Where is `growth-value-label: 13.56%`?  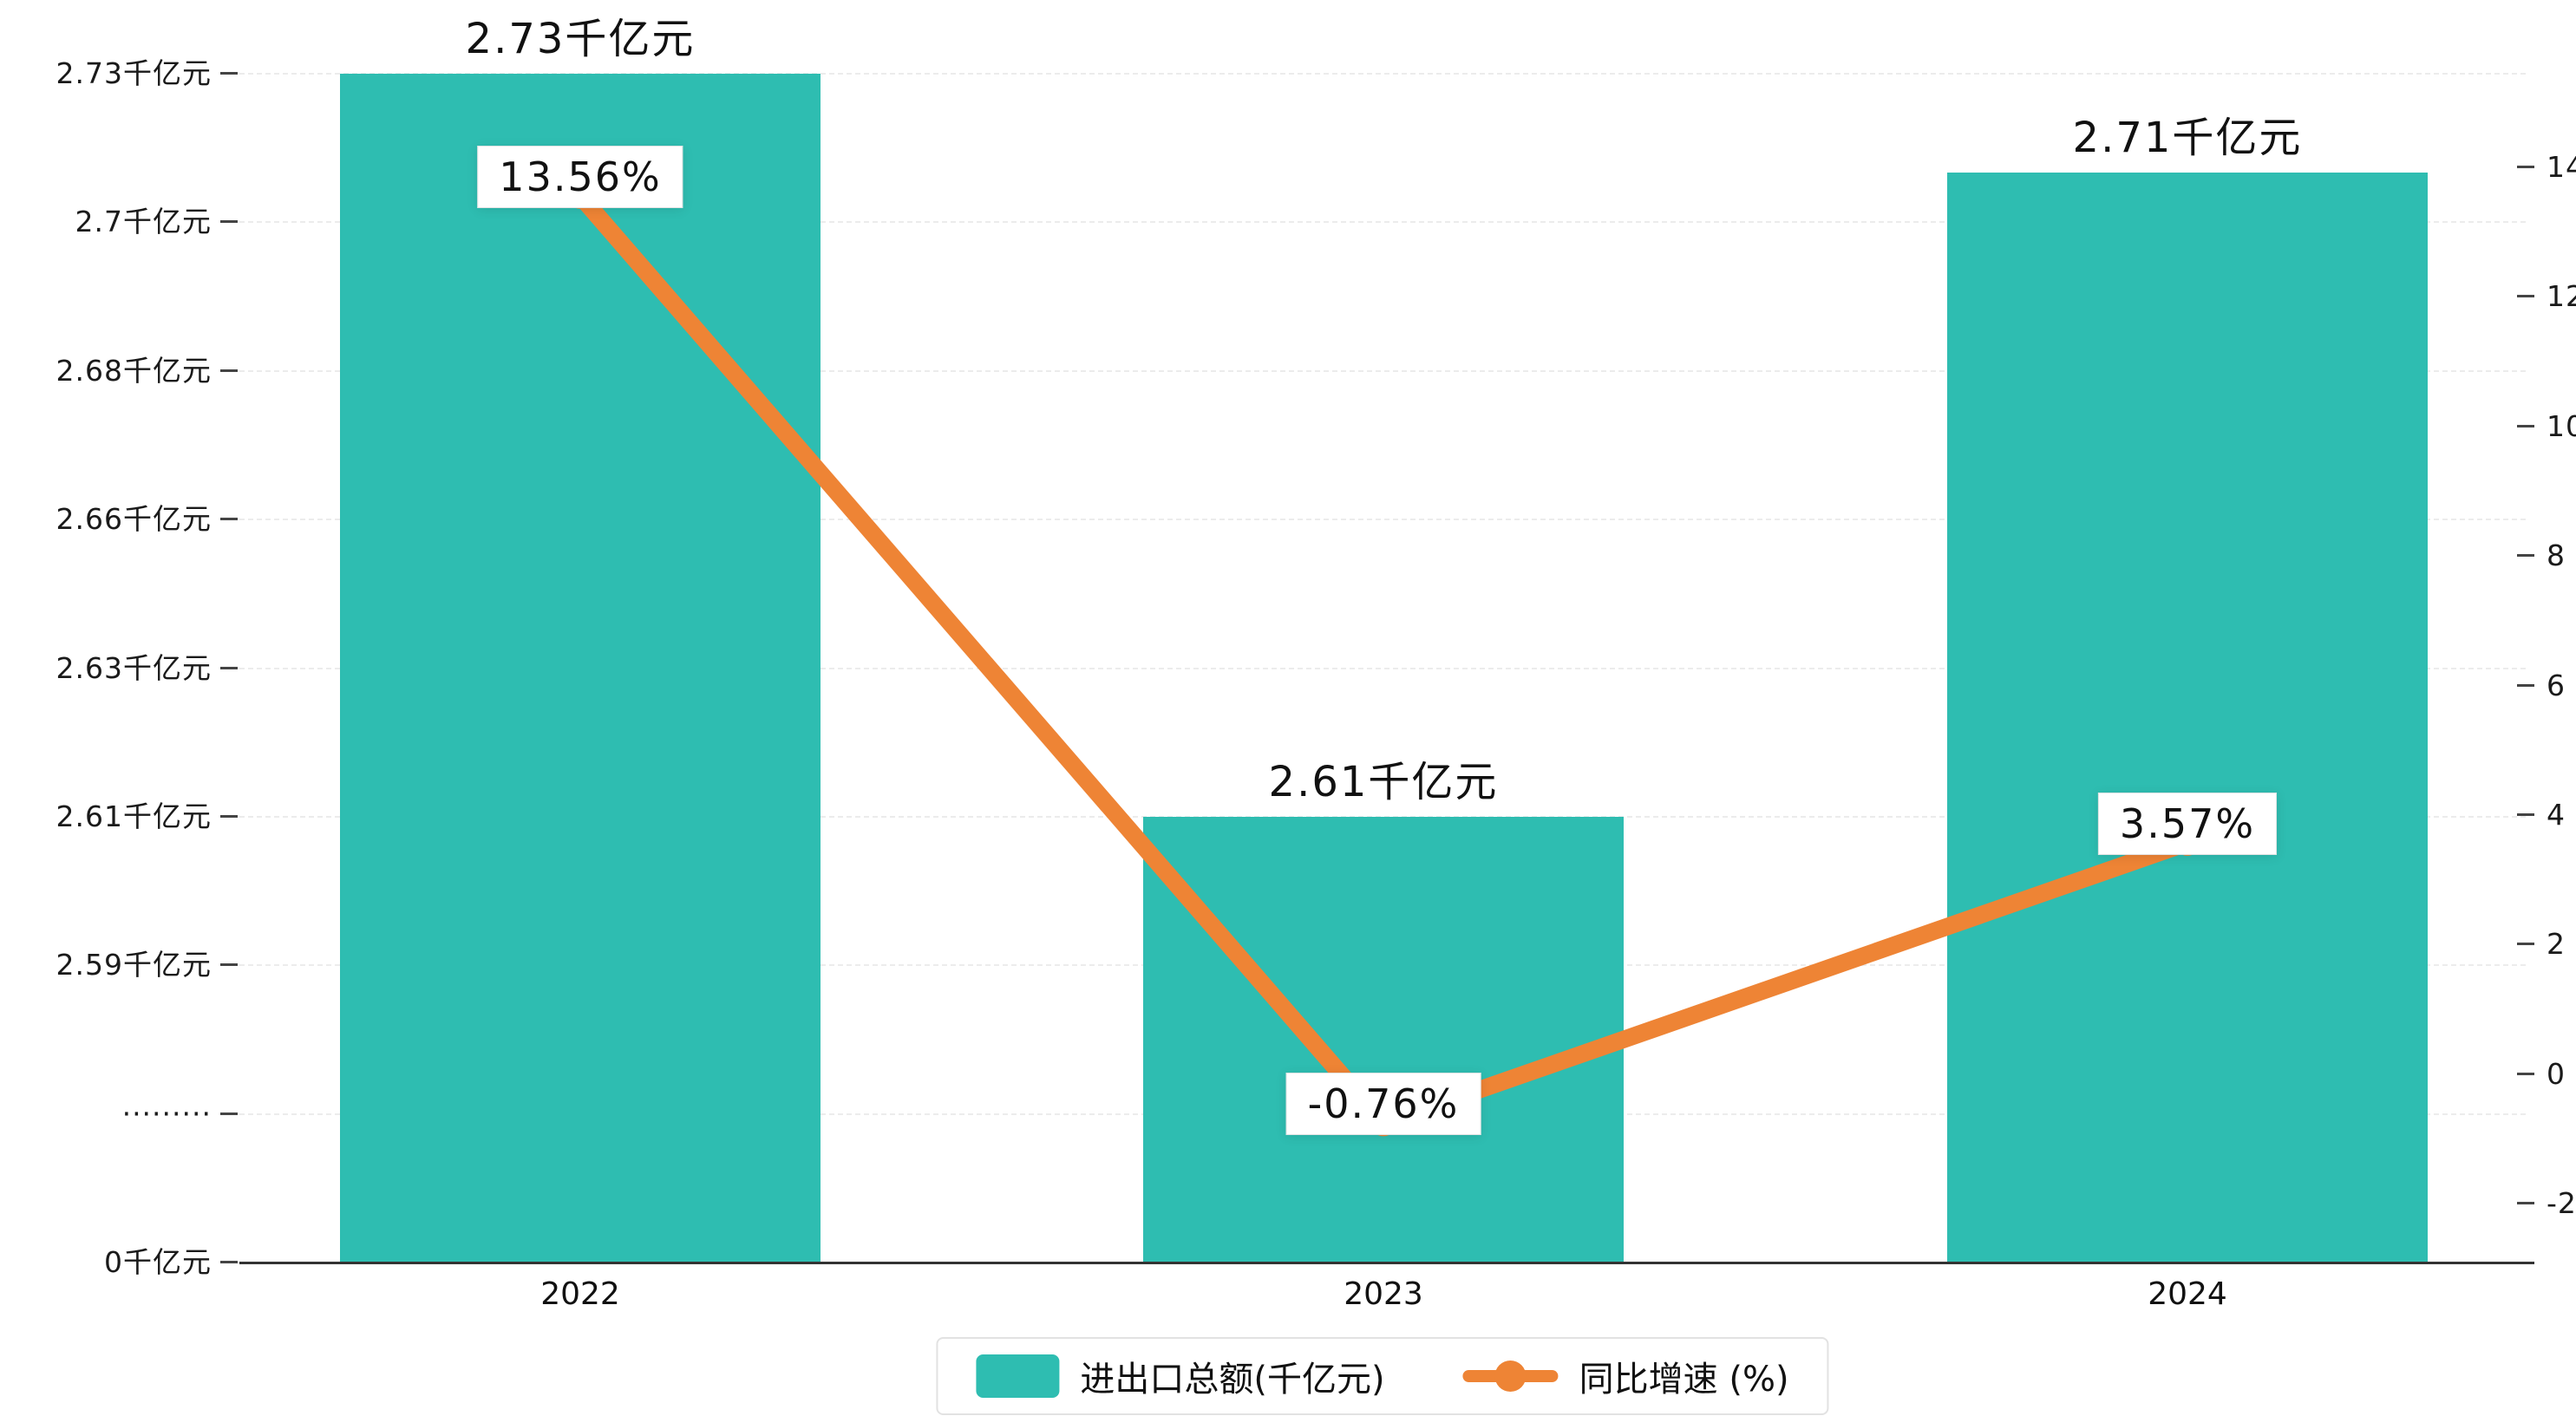 growth-value-label: 13.56% is located at coordinates (580, 177).